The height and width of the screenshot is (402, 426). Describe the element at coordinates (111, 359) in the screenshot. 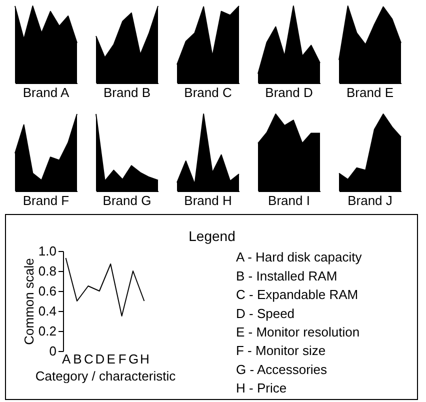

I see `x-tick-label: E` at that location.